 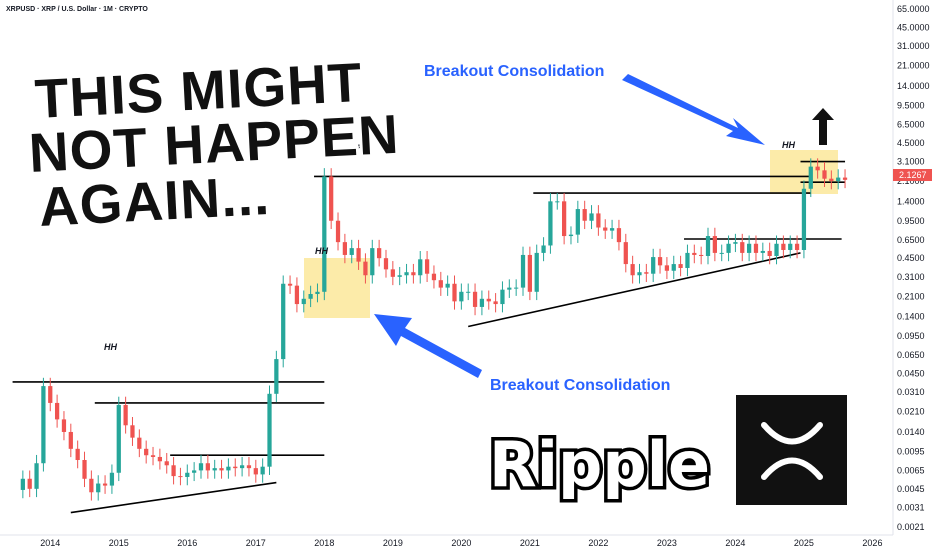 I want to click on price-tick-label: 21.0000, so click(x=913, y=66).